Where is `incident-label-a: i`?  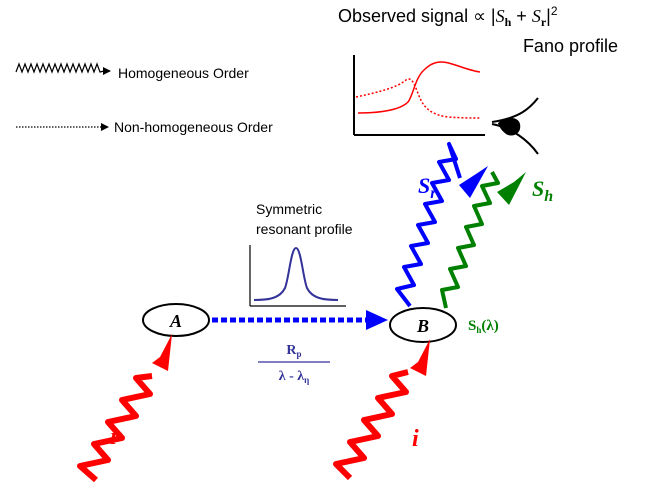 incident-label-a: i is located at coordinates (113, 437).